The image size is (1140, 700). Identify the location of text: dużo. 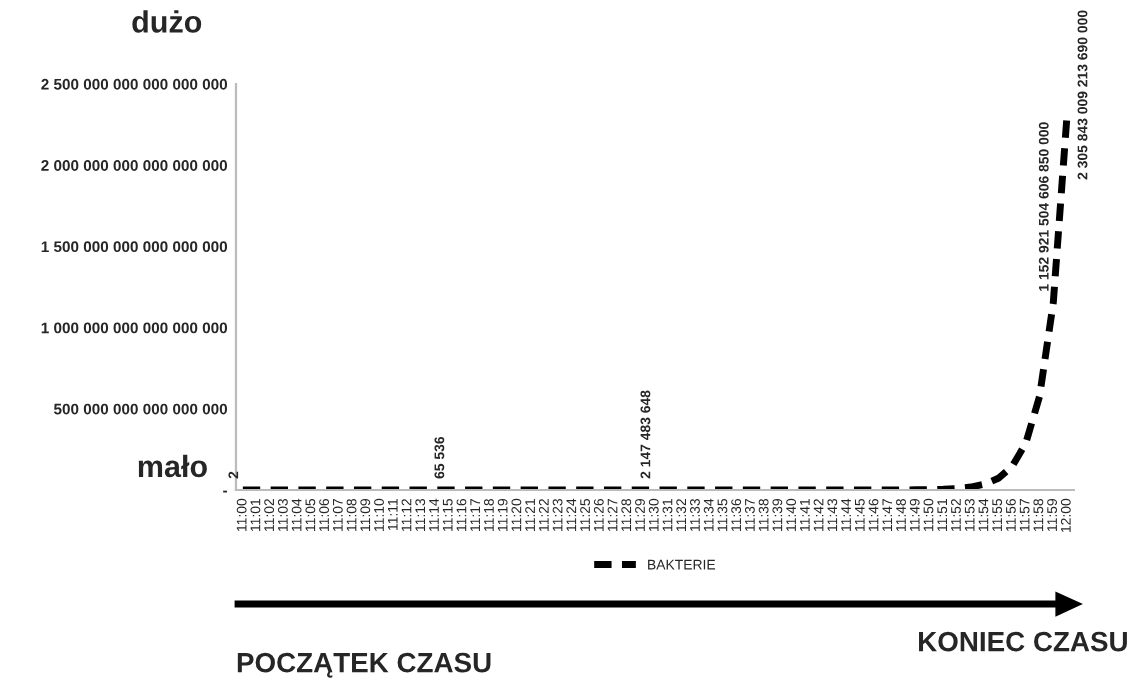
(167, 21).